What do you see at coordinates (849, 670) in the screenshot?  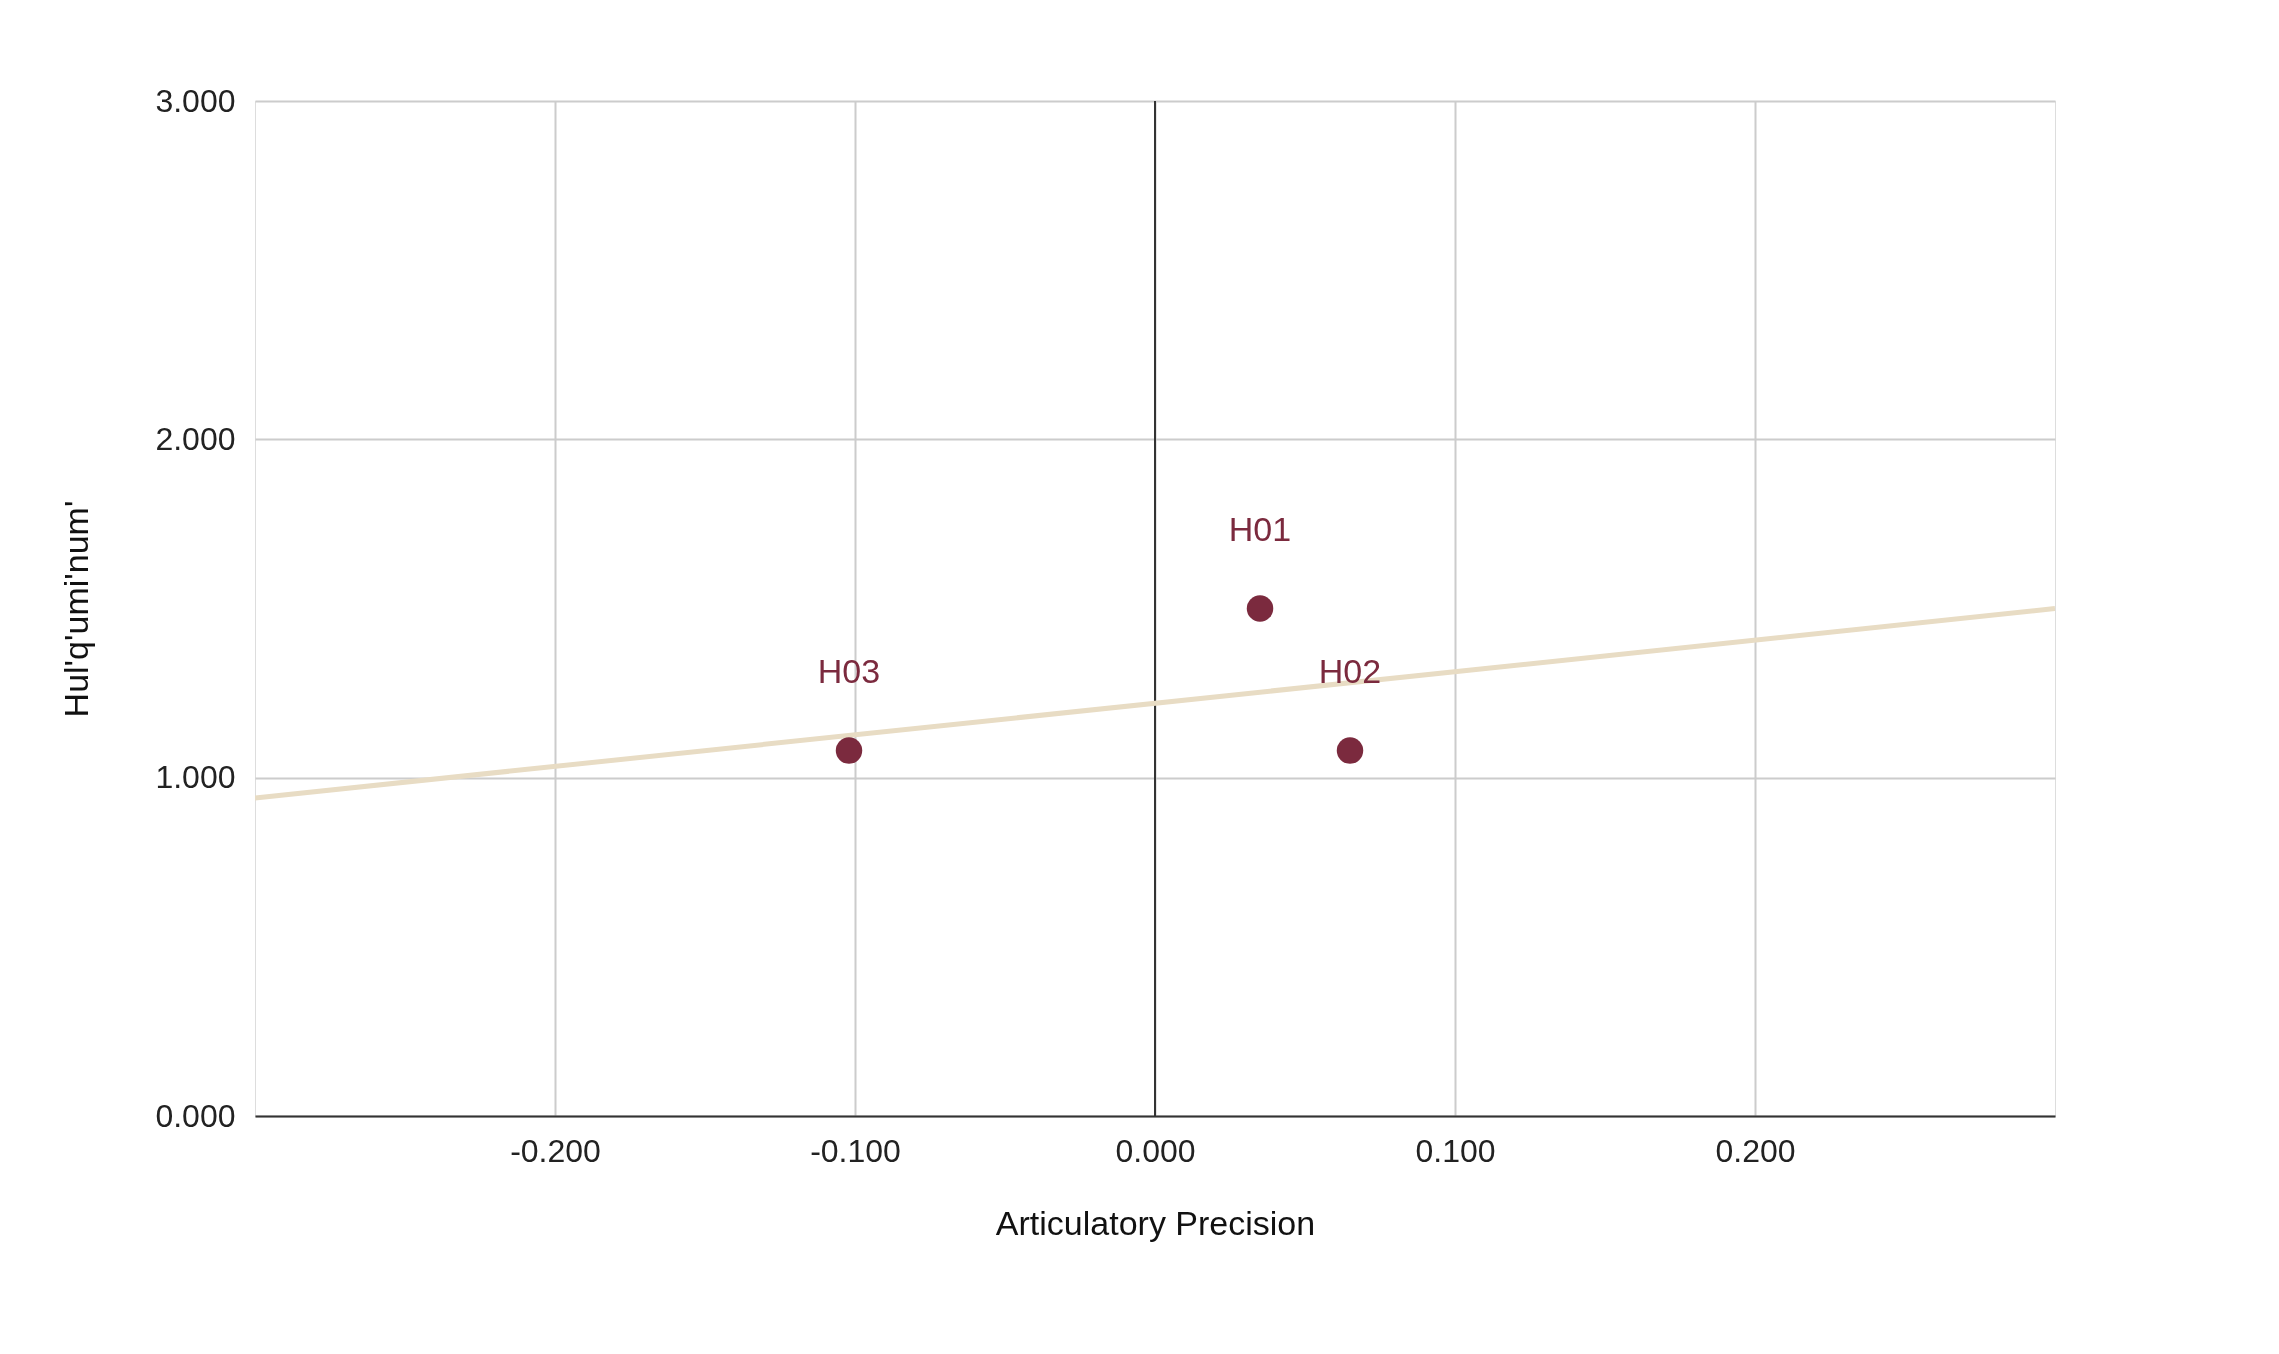 I see `annotation: H03` at bounding box center [849, 670].